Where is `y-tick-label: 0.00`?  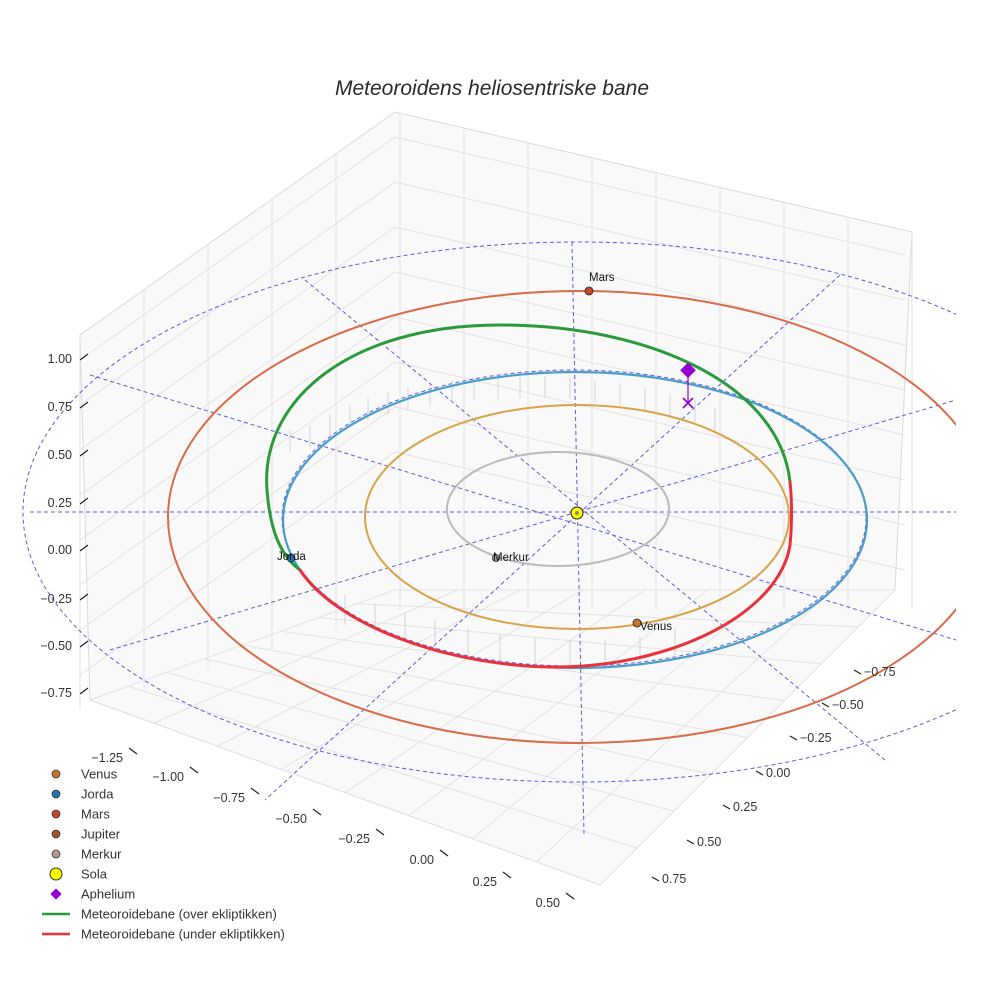 y-tick-label: 0.00 is located at coordinates (778, 773).